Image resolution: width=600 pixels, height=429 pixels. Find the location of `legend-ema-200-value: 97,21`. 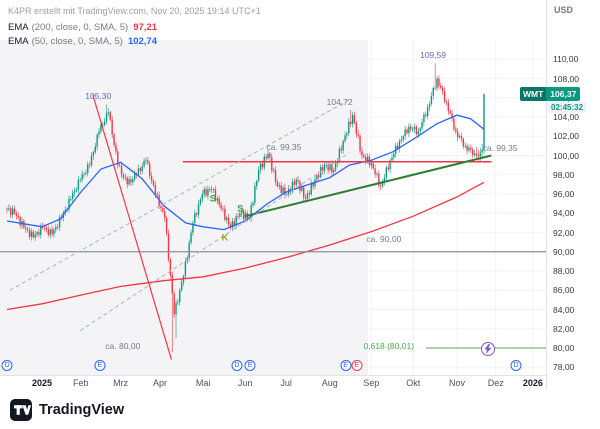

legend-ema-200-value: 97,21 is located at coordinates (145, 27).